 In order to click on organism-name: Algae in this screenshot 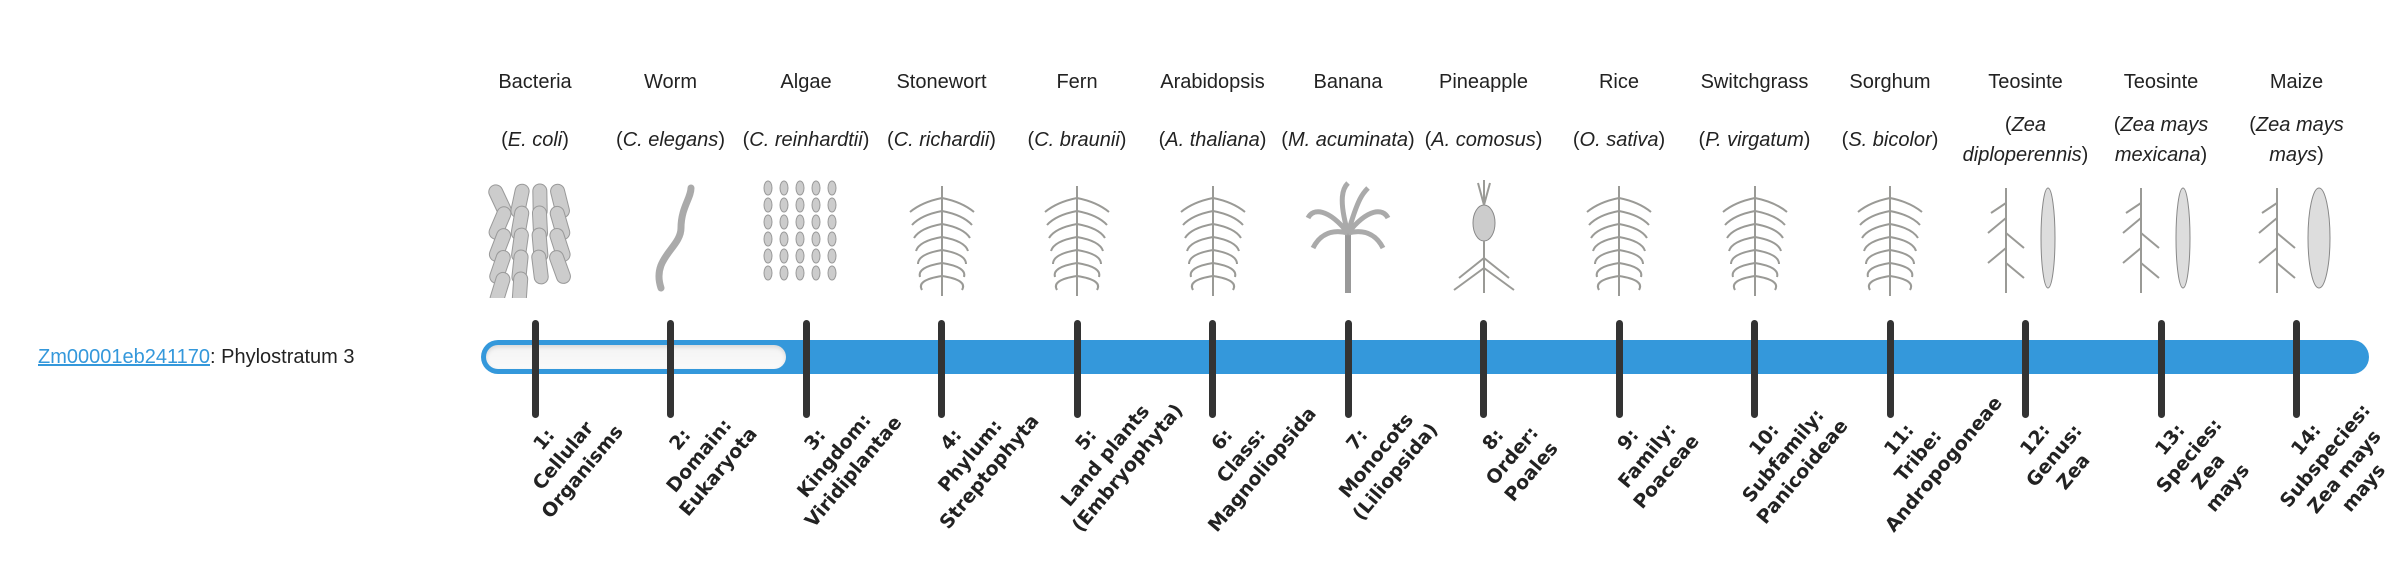, I will do `click(806, 82)`.